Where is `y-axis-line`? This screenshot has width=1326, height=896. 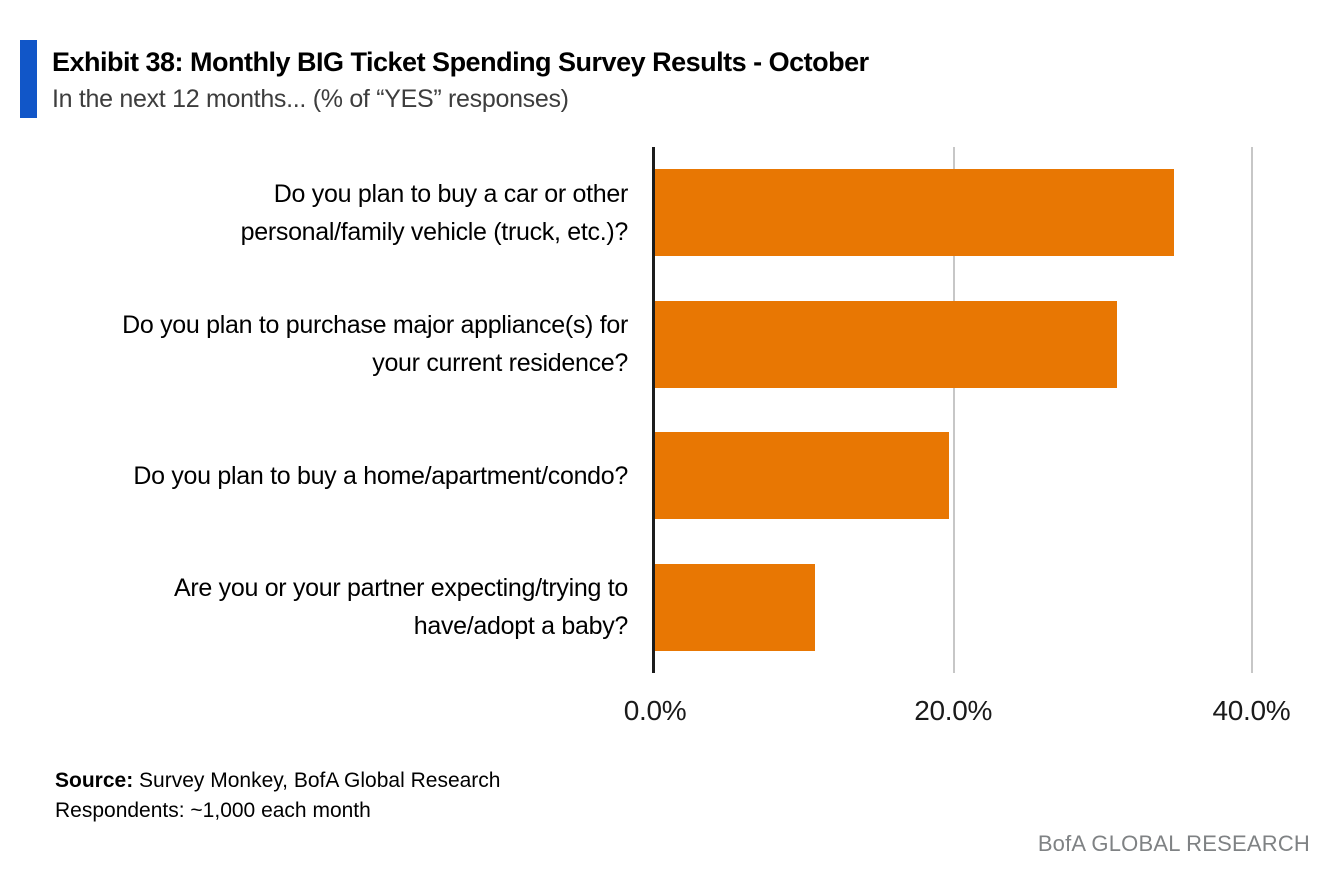 y-axis-line is located at coordinates (653, 410).